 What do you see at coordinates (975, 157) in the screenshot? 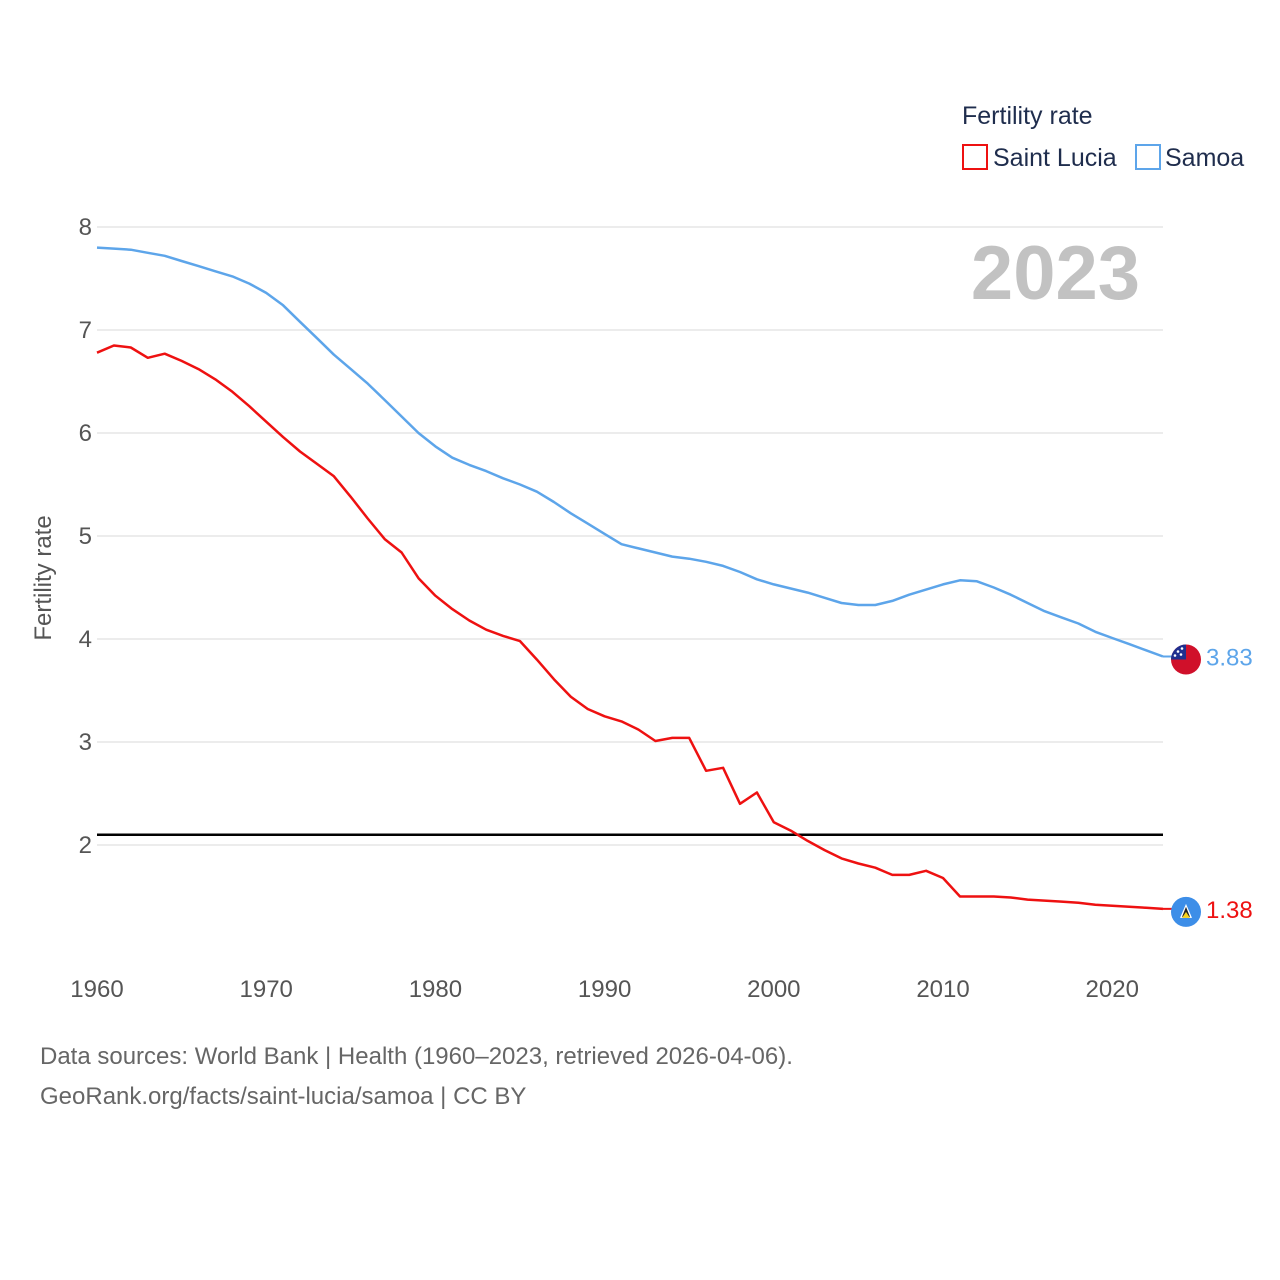
I see `legend-swatch-saint-lucia` at bounding box center [975, 157].